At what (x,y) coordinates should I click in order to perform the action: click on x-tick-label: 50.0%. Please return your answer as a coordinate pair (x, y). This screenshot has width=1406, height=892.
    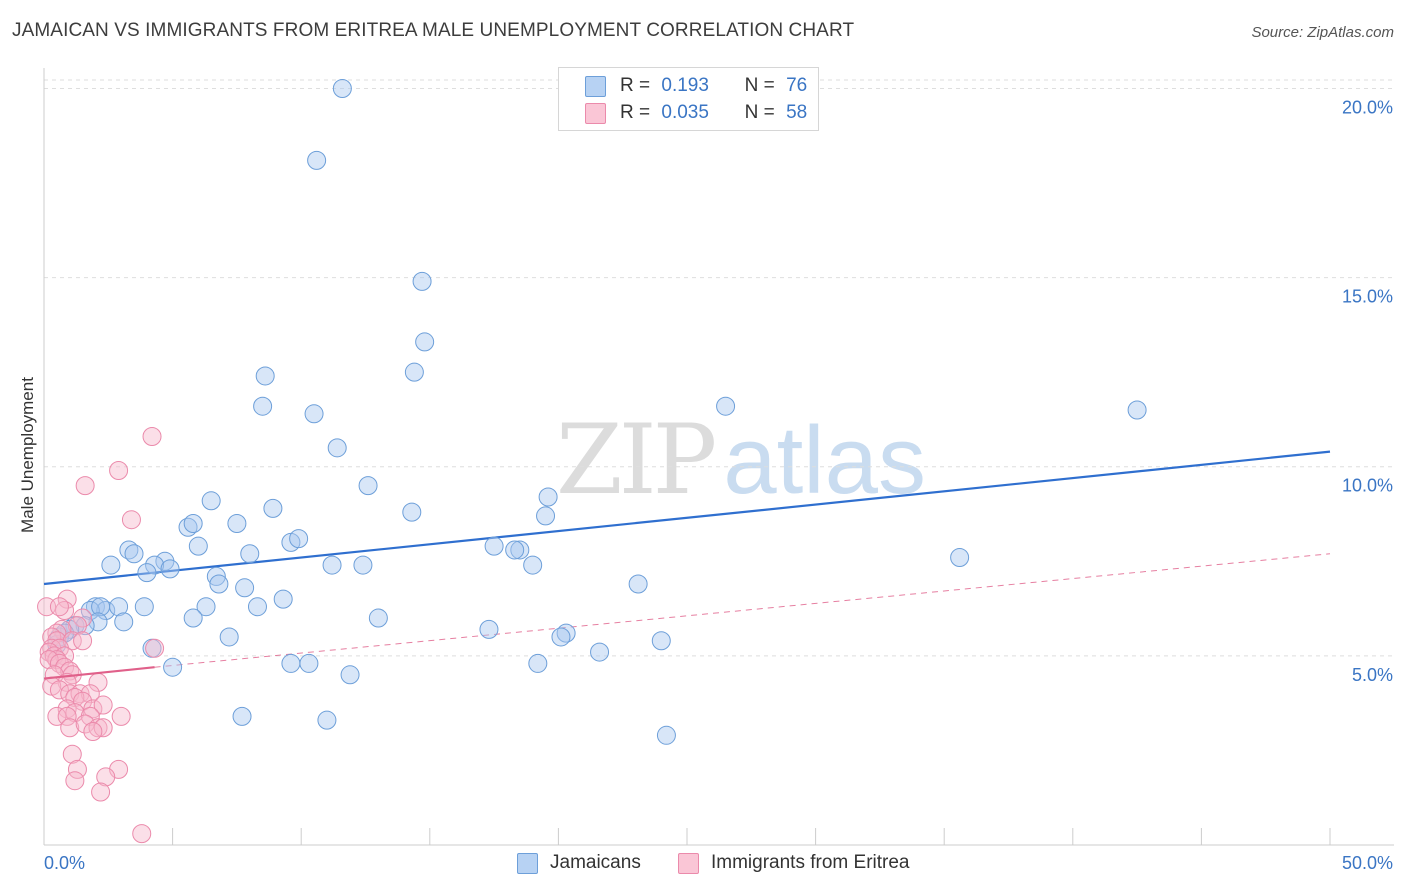
    Looking at the image, I should click on (1367, 863).